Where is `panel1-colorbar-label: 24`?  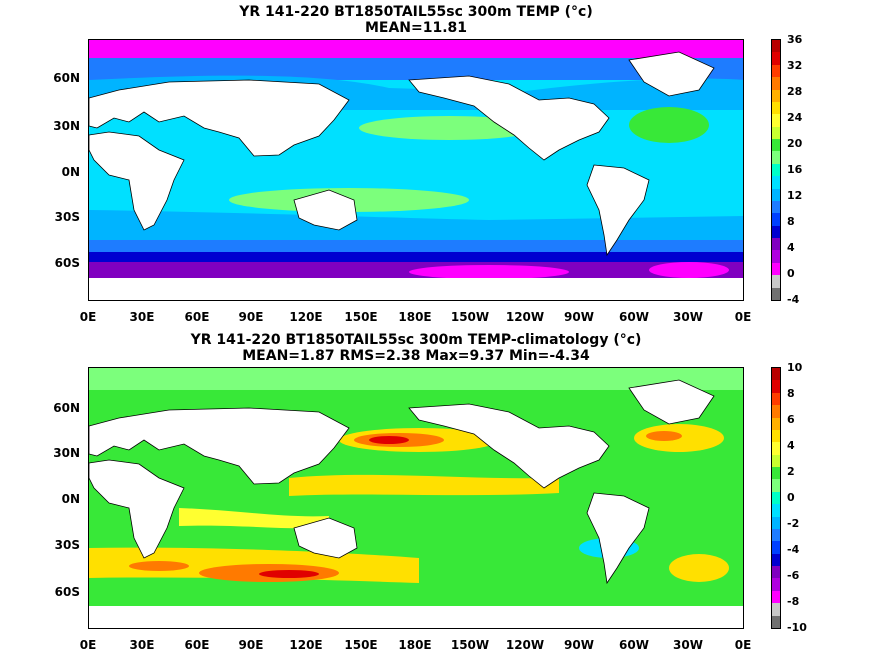 panel1-colorbar-label: 24 is located at coordinates (795, 117).